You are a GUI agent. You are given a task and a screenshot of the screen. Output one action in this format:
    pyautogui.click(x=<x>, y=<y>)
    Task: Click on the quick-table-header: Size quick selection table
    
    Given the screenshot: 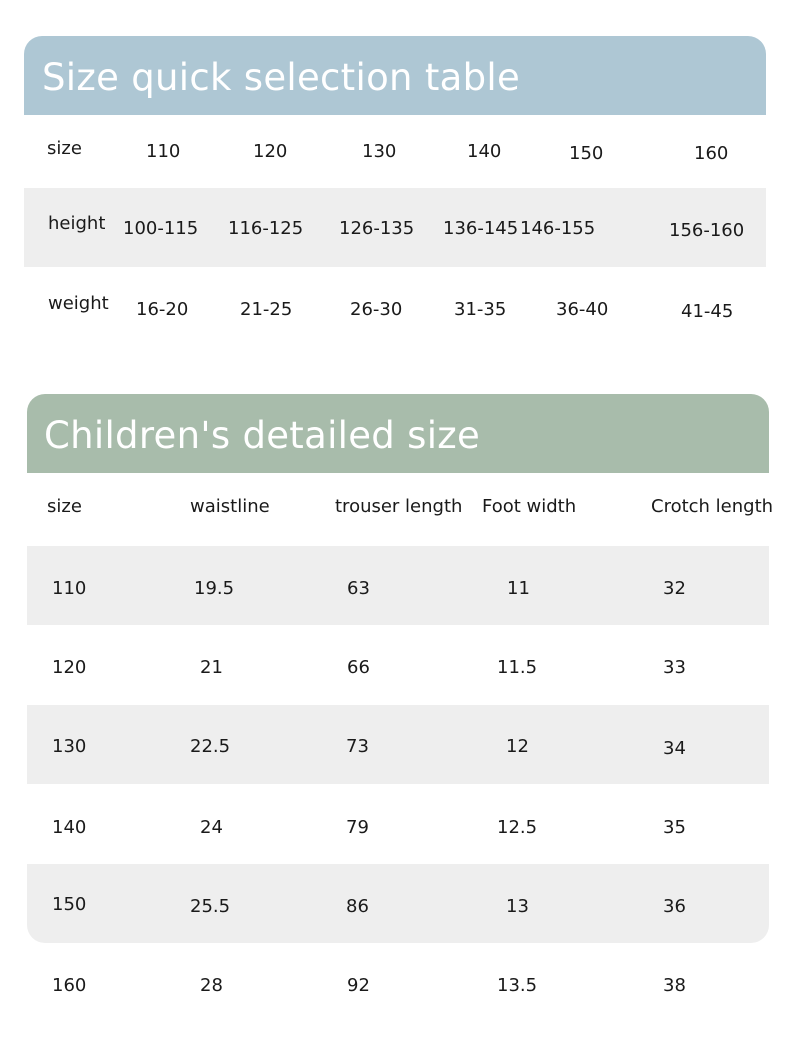 What is the action you would take?
    pyautogui.click(x=395, y=75)
    